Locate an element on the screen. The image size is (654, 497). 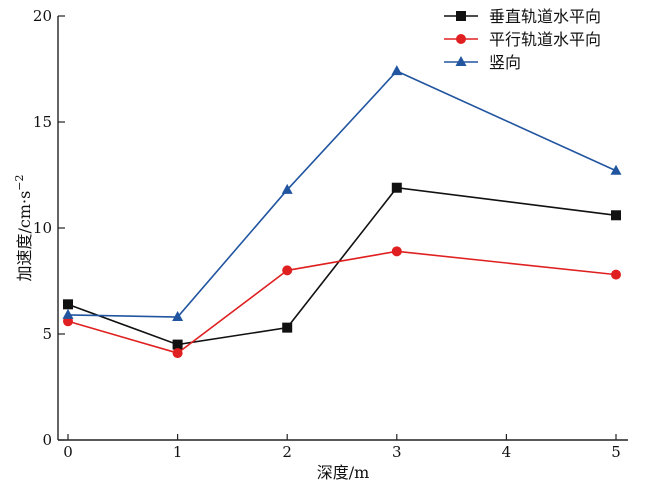
y-axis-title-main: 加速度/cm·s is located at coordinates (24, 236).